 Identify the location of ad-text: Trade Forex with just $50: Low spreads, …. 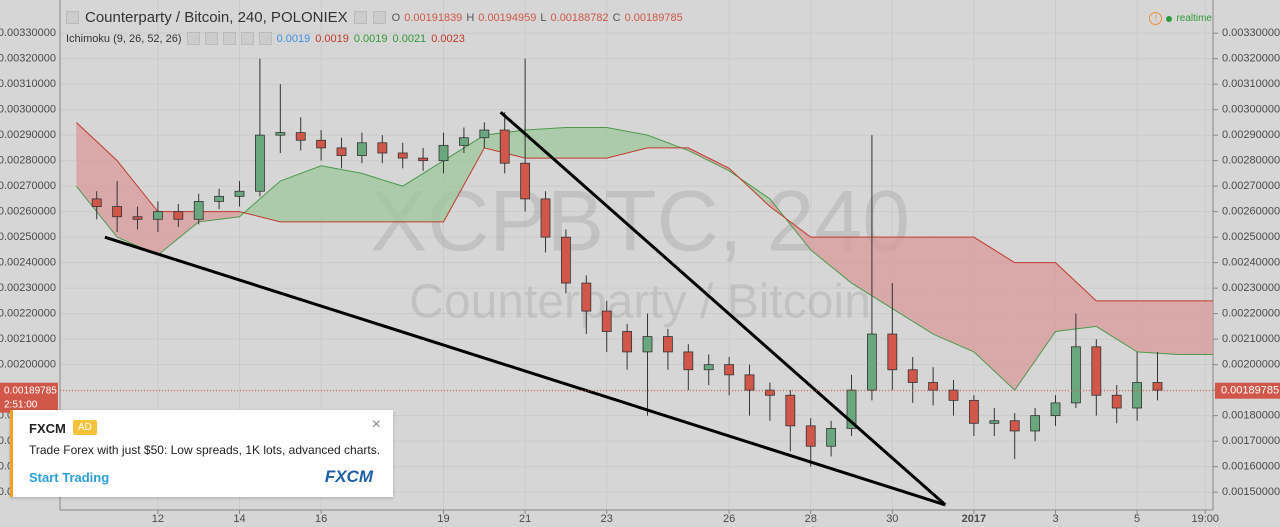
(205, 450).